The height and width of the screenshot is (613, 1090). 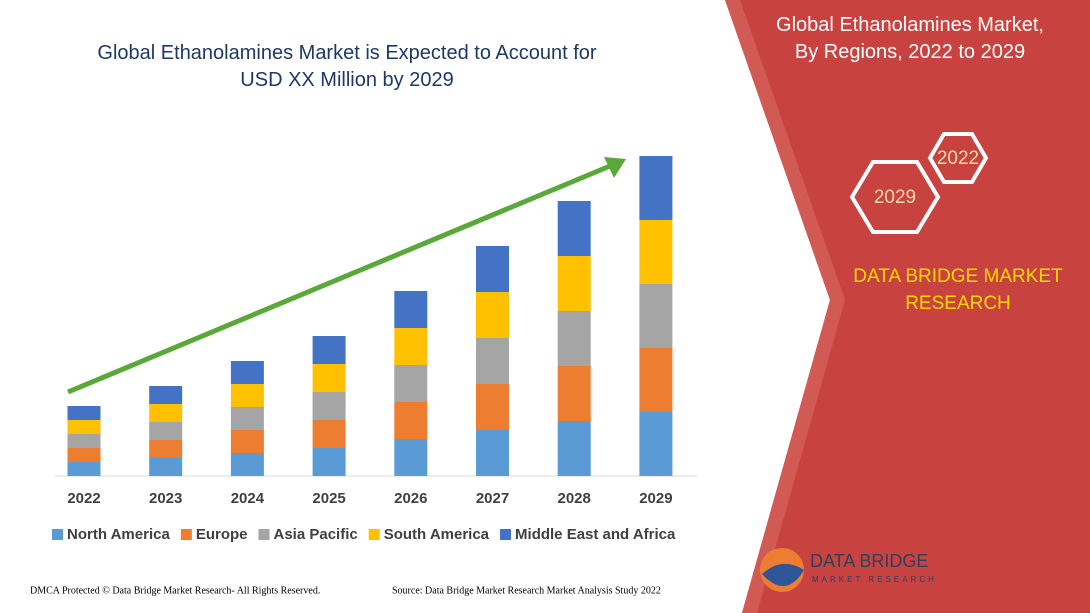 What do you see at coordinates (655, 498) in the screenshot?
I see `x-tick-label: 2029` at bounding box center [655, 498].